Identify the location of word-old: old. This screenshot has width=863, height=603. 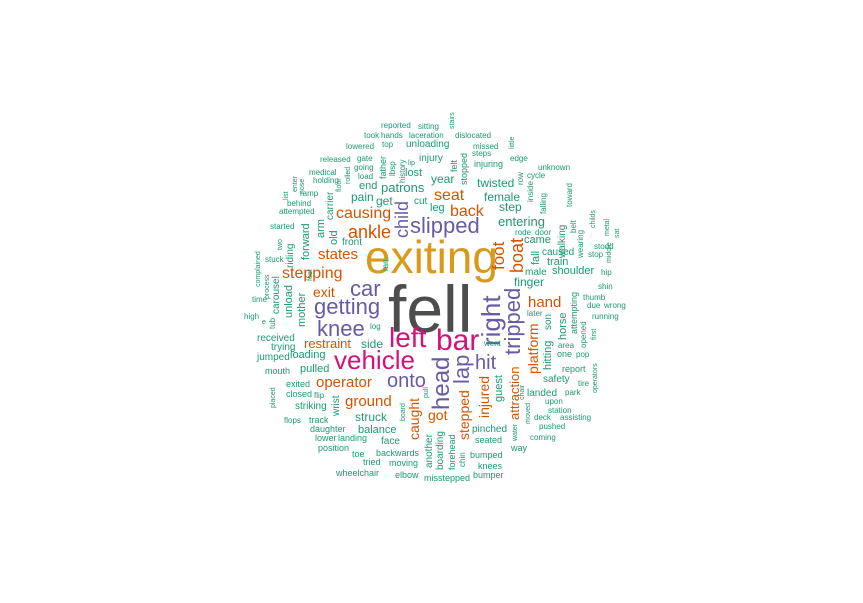
(334, 237).